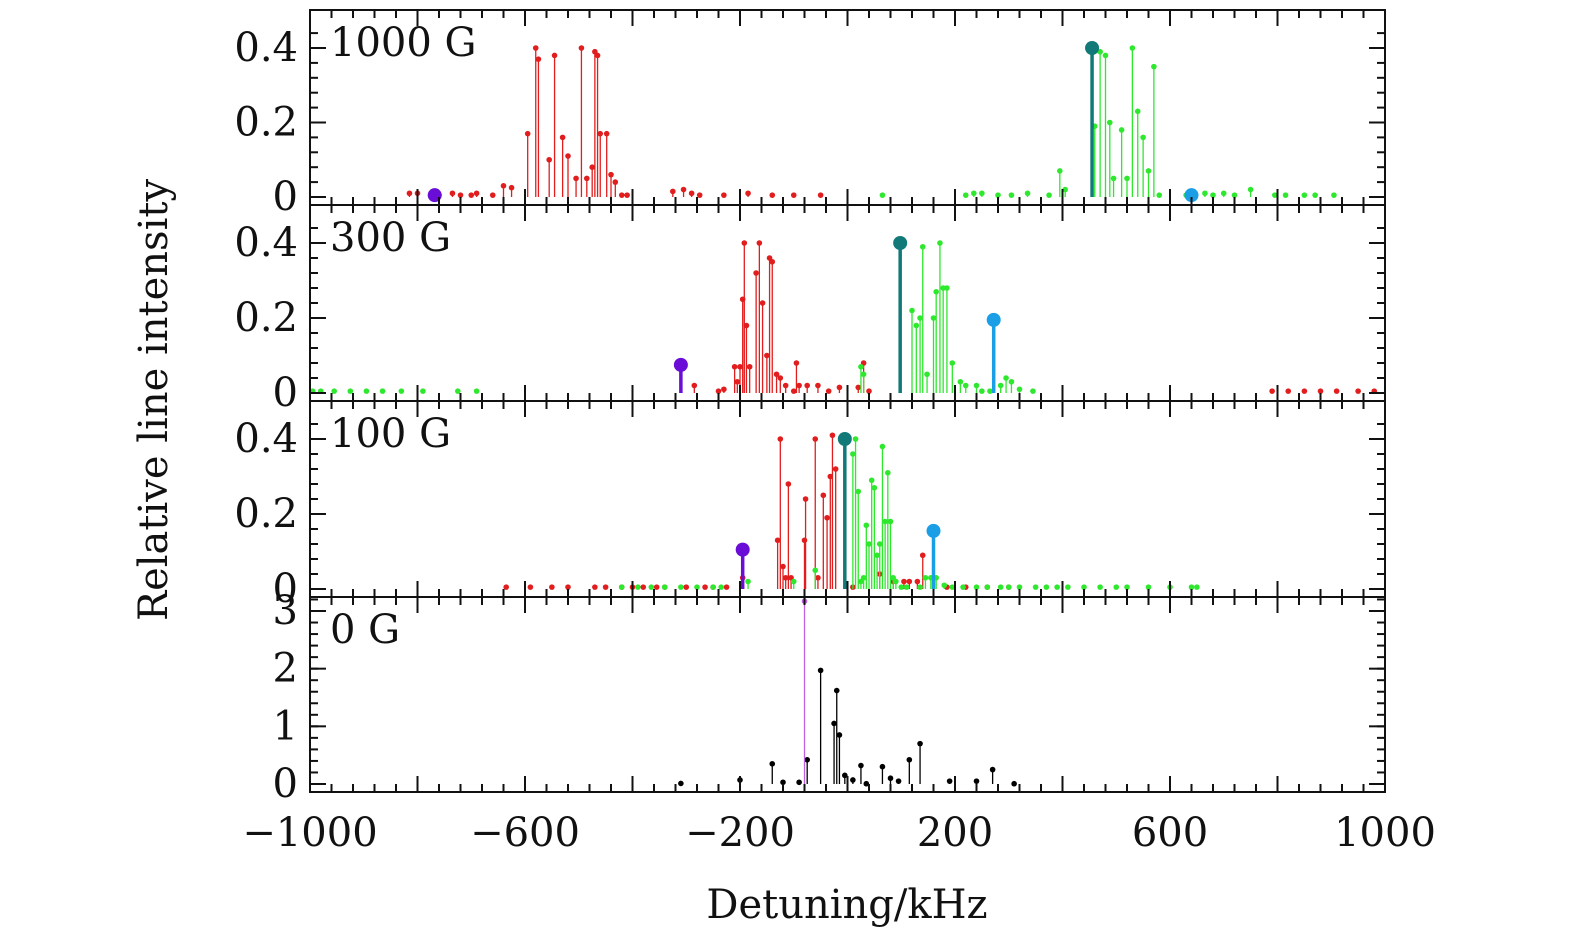 This screenshot has width=1575, height=945. What do you see at coordinates (154, 400) in the screenshot?
I see `y-axis-title: Relative line intensity` at bounding box center [154, 400].